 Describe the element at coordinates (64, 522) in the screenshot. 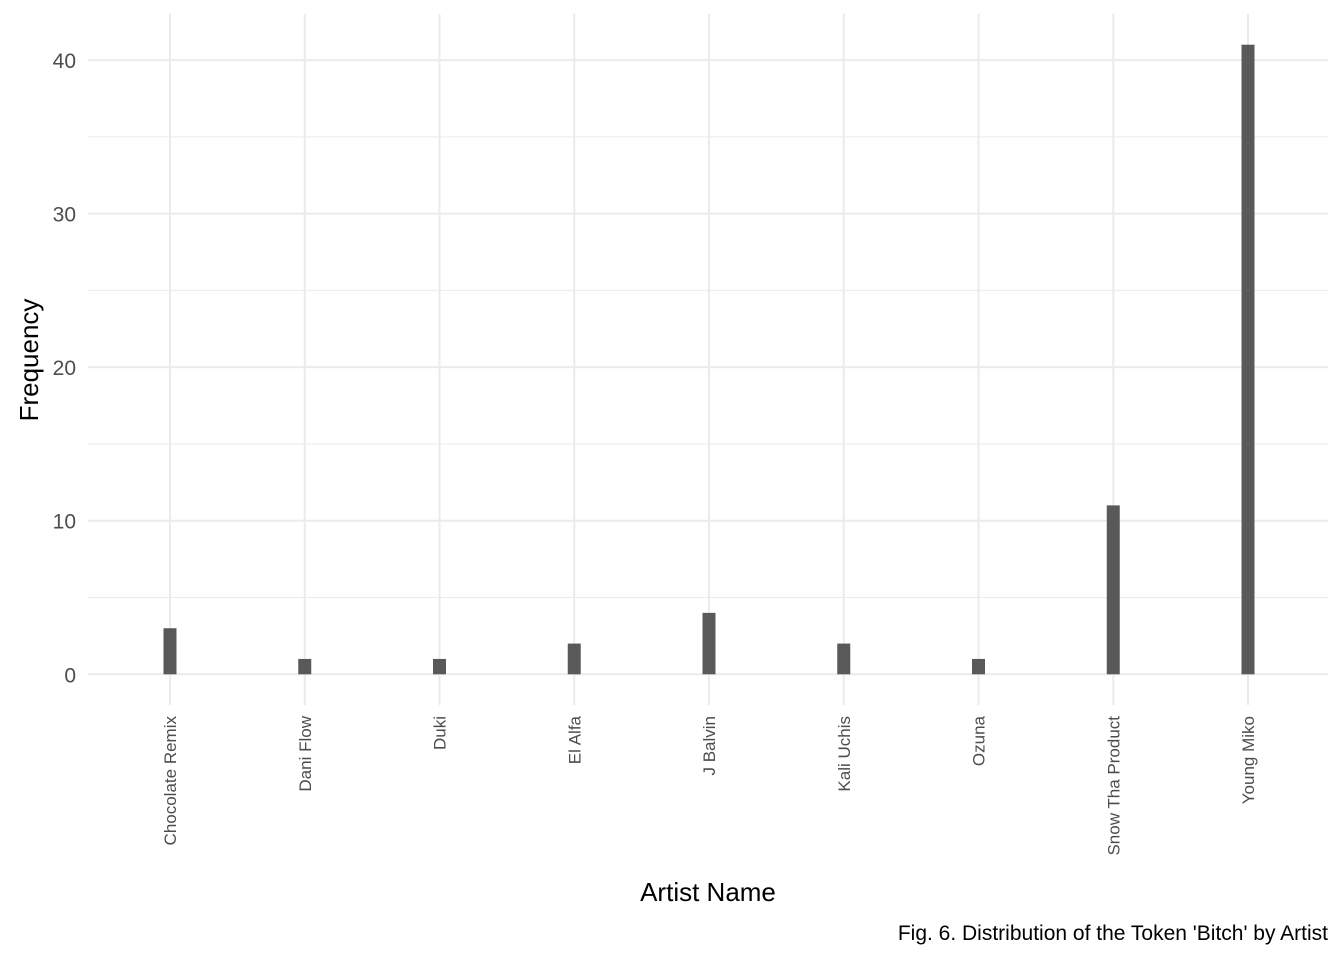

I see `y-tick-label: 10` at that location.